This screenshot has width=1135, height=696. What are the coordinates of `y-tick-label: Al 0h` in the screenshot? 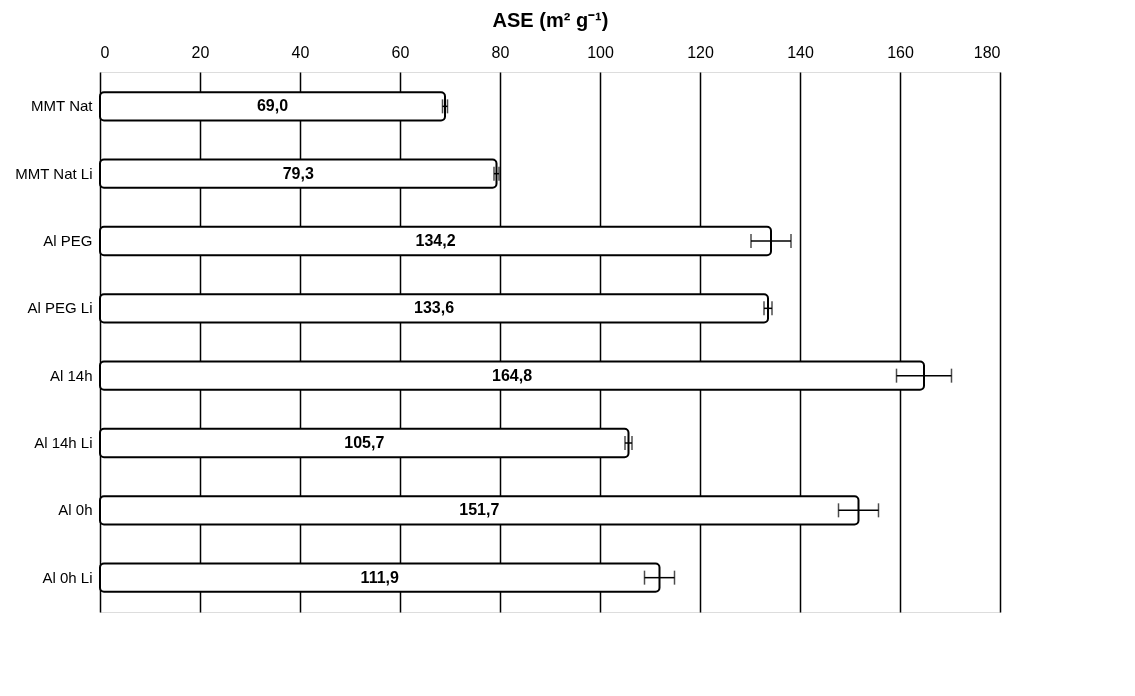 It's located at (75, 510).